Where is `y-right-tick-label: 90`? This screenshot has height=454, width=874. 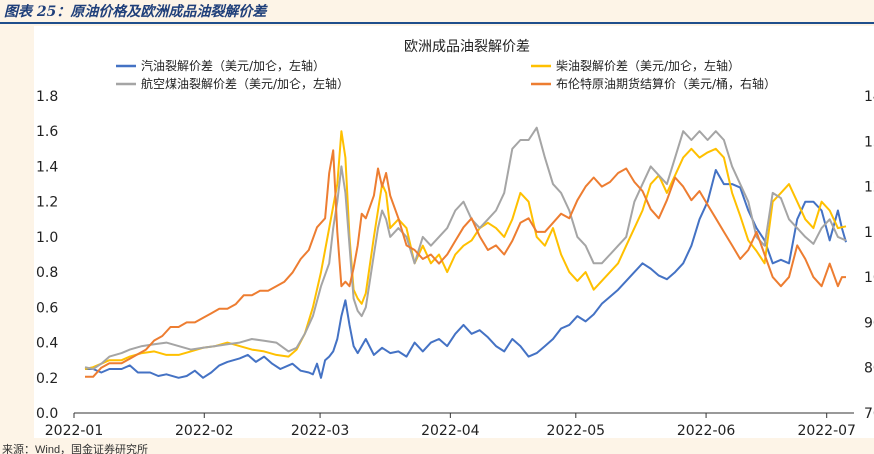
y-right-tick-label: 90 is located at coordinates (869, 323).